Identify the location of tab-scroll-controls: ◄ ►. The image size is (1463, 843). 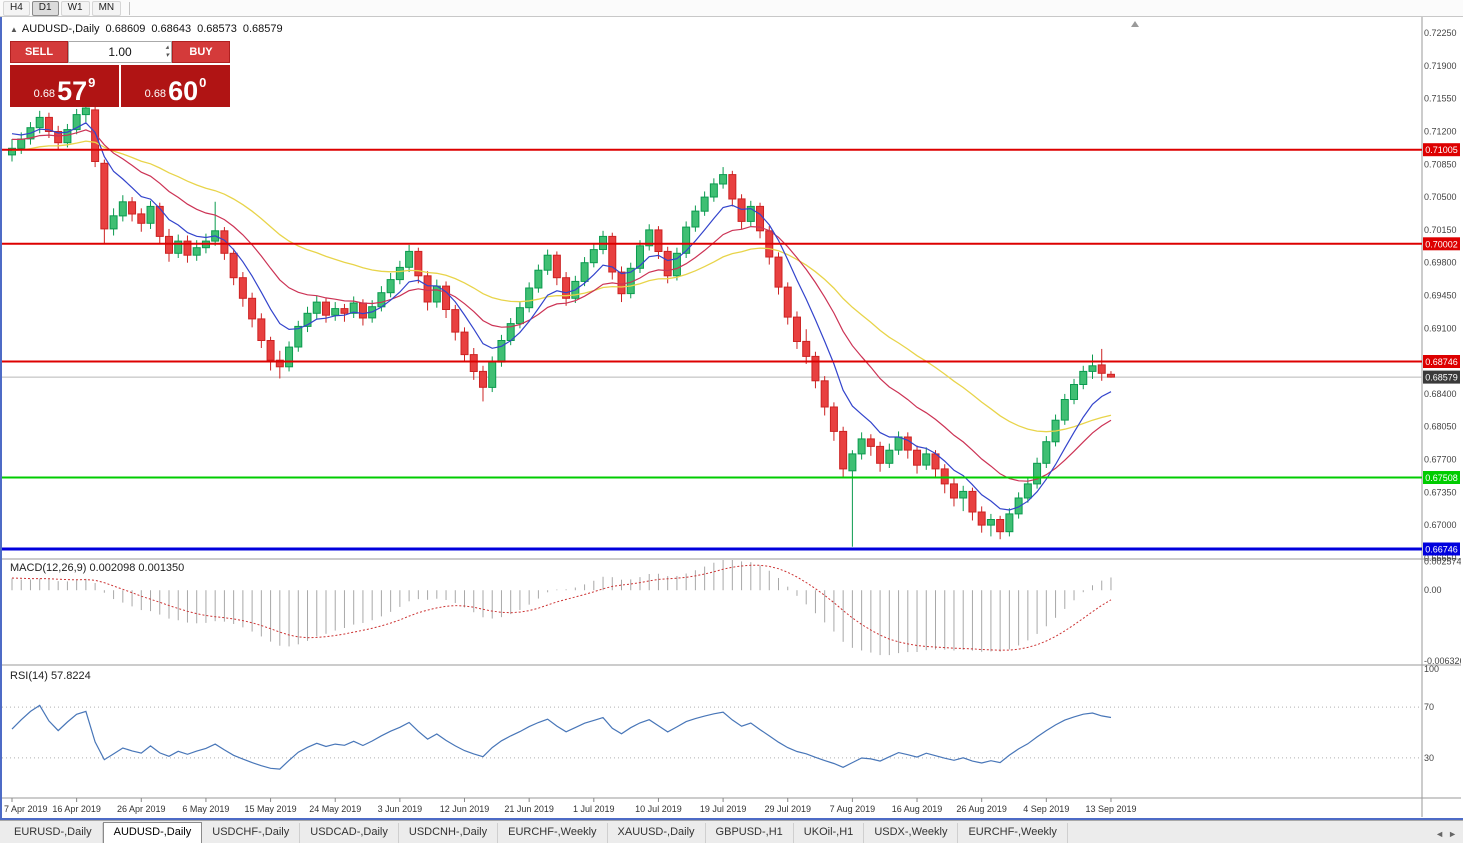
(1449, 836).